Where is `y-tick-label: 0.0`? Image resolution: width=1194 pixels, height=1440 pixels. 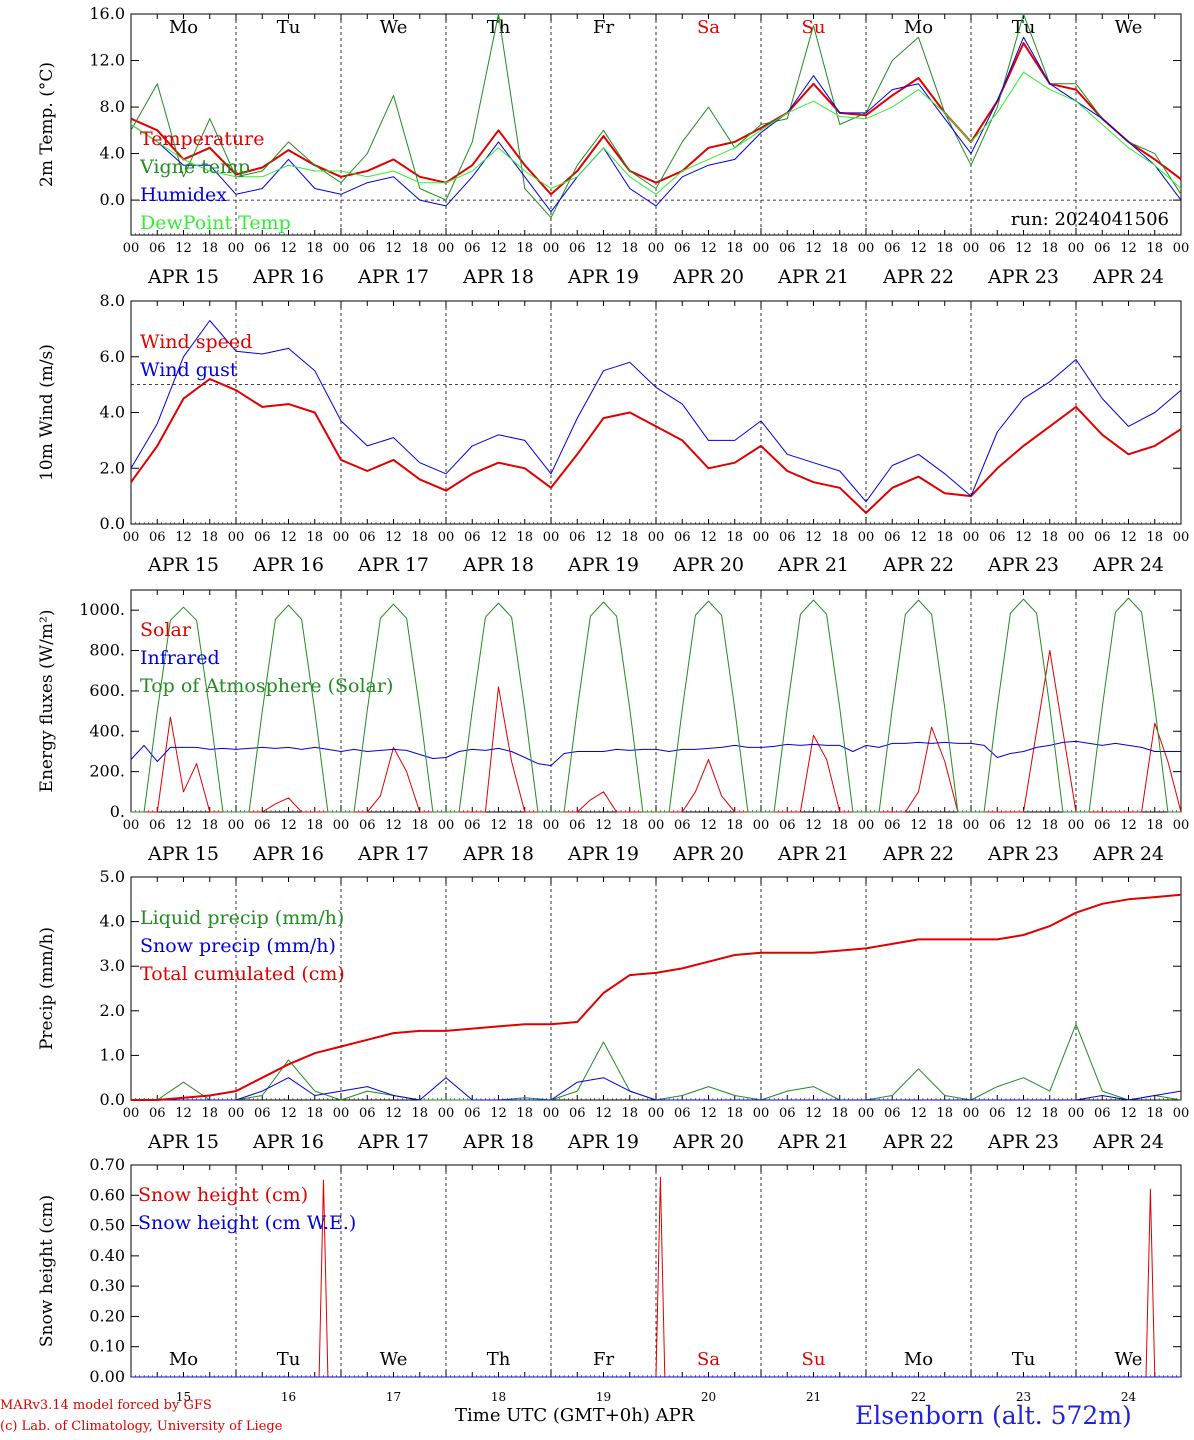
y-tick-label: 0.0 is located at coordinates (112, 1099).